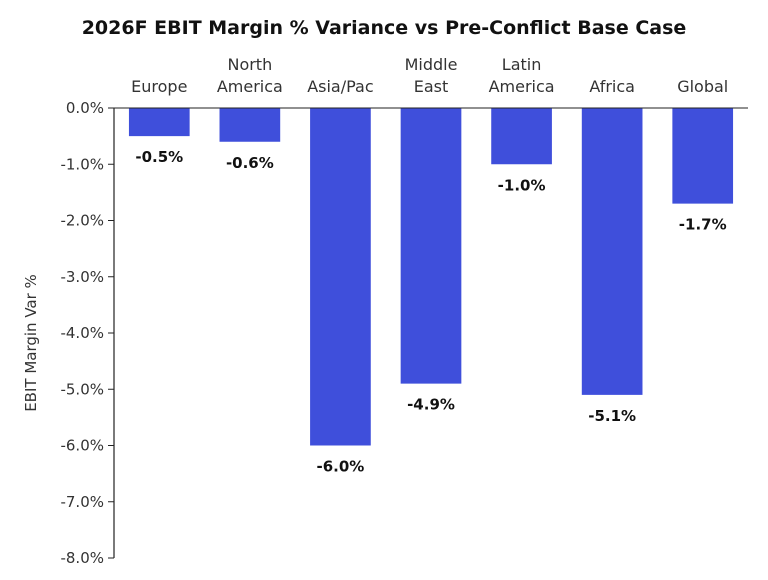  I want to click on y-tick-label: -4.0%, so click(82, 333).